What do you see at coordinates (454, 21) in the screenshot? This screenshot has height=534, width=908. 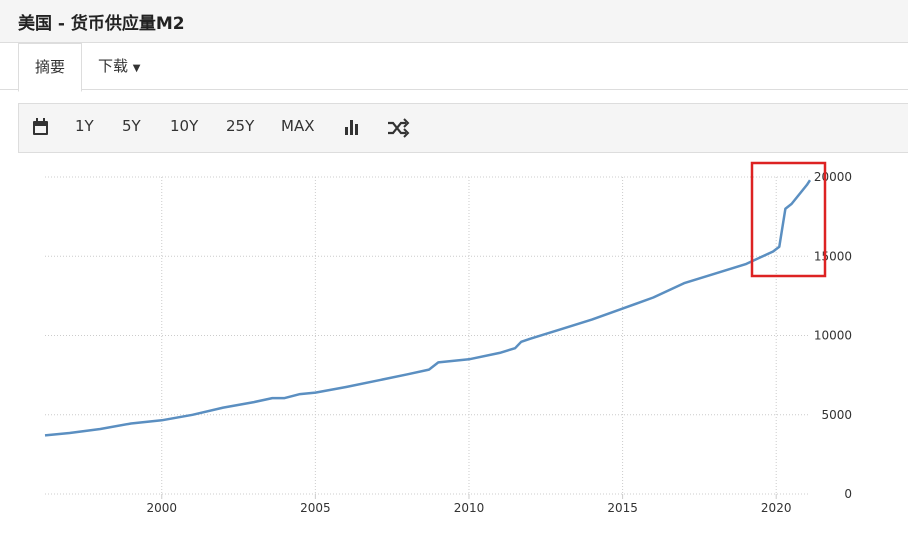 I see `title-bar` at bounding box center [454, 21].